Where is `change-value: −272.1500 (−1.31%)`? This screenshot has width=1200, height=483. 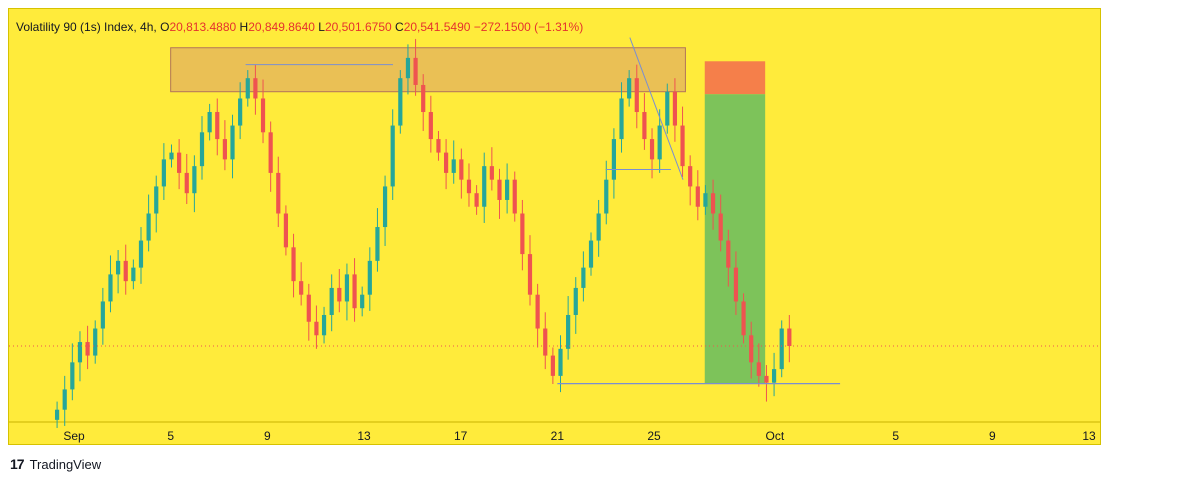
change-value: −272.1500 (−1.31%) is located at coordinates (528, 27).